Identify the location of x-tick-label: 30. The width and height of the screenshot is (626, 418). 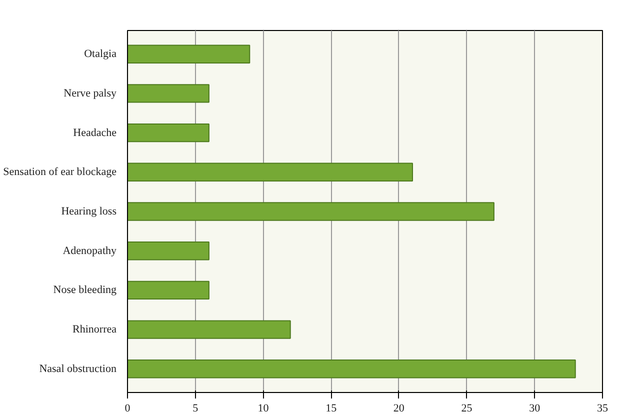
(535, 408).